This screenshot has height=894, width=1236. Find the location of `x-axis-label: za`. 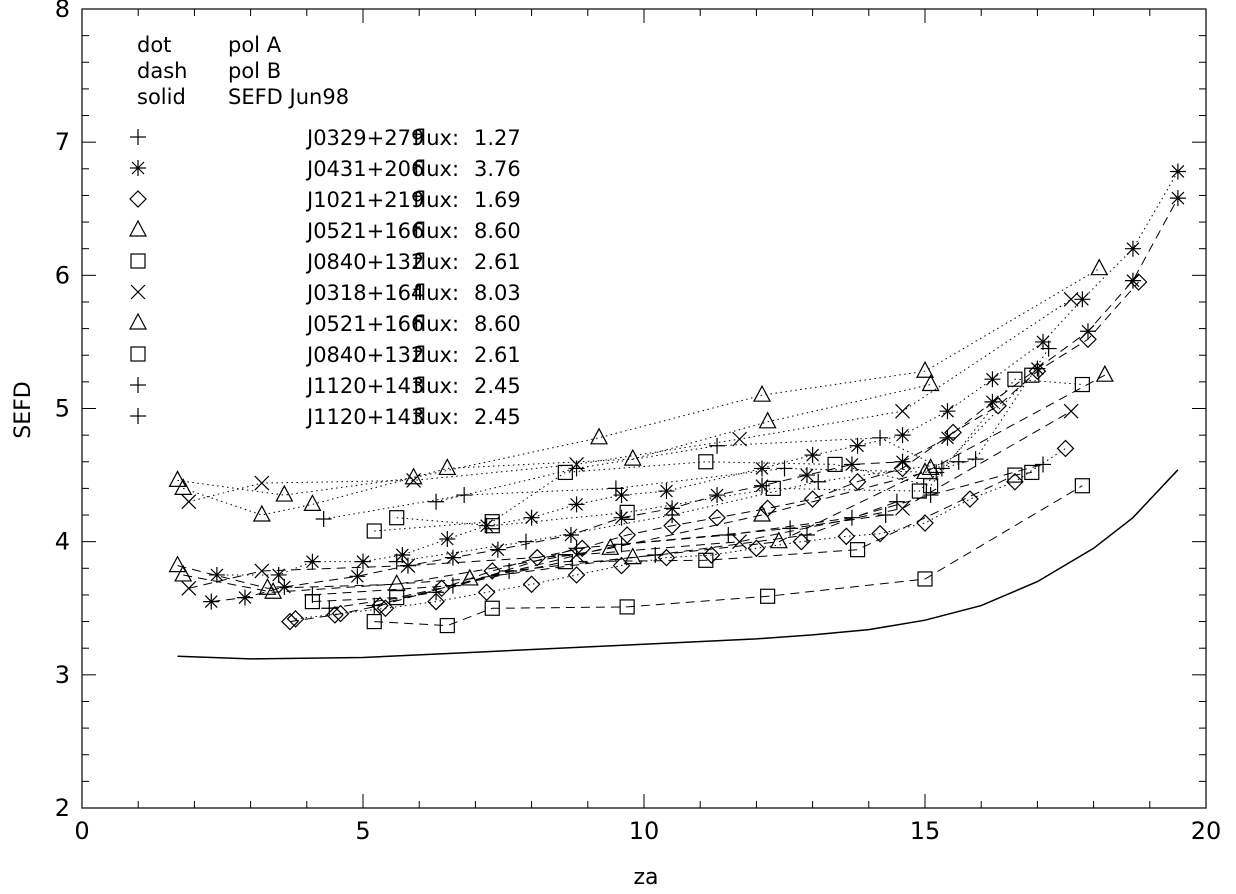

x-axis-label: za is located at coordinates (645, 877).